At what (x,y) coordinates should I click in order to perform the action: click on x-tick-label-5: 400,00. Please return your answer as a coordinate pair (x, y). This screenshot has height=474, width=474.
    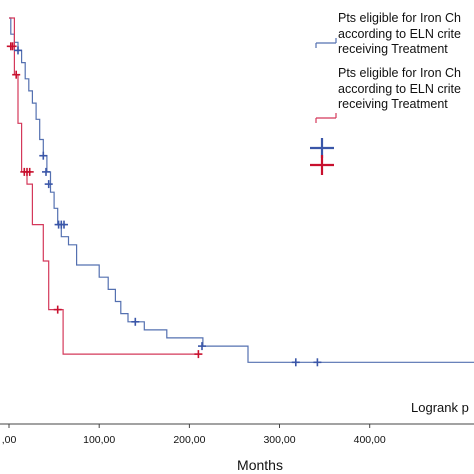
    Looking at the image, I should click on (370, 440).